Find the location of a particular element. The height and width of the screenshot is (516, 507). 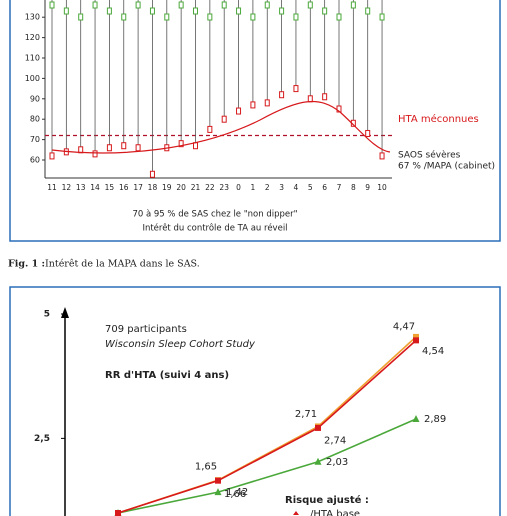

value-label: 2,89 is located at coordinates (435, 419).